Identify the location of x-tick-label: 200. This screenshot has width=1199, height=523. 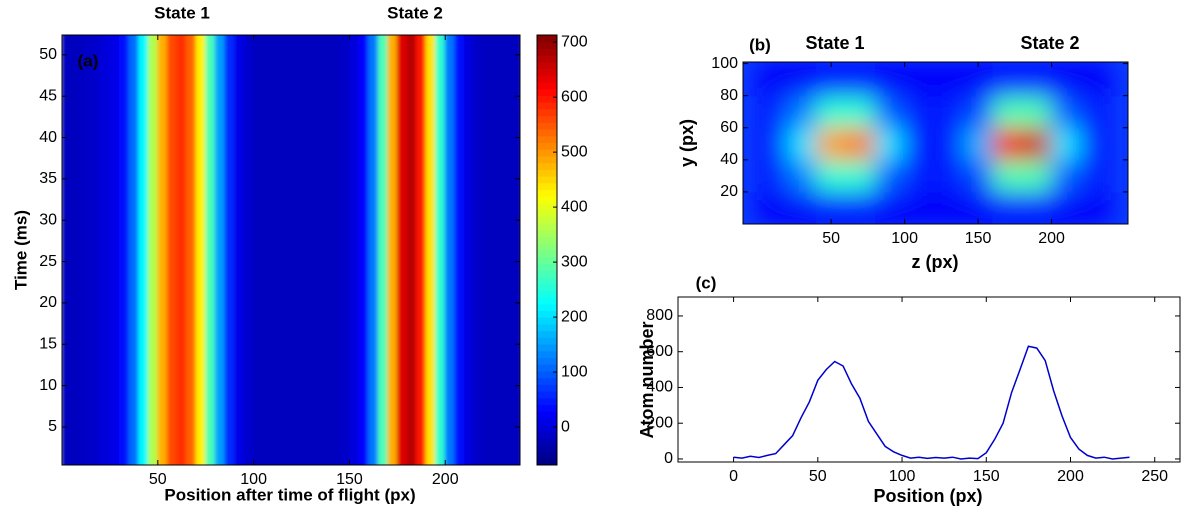
(445, 479).